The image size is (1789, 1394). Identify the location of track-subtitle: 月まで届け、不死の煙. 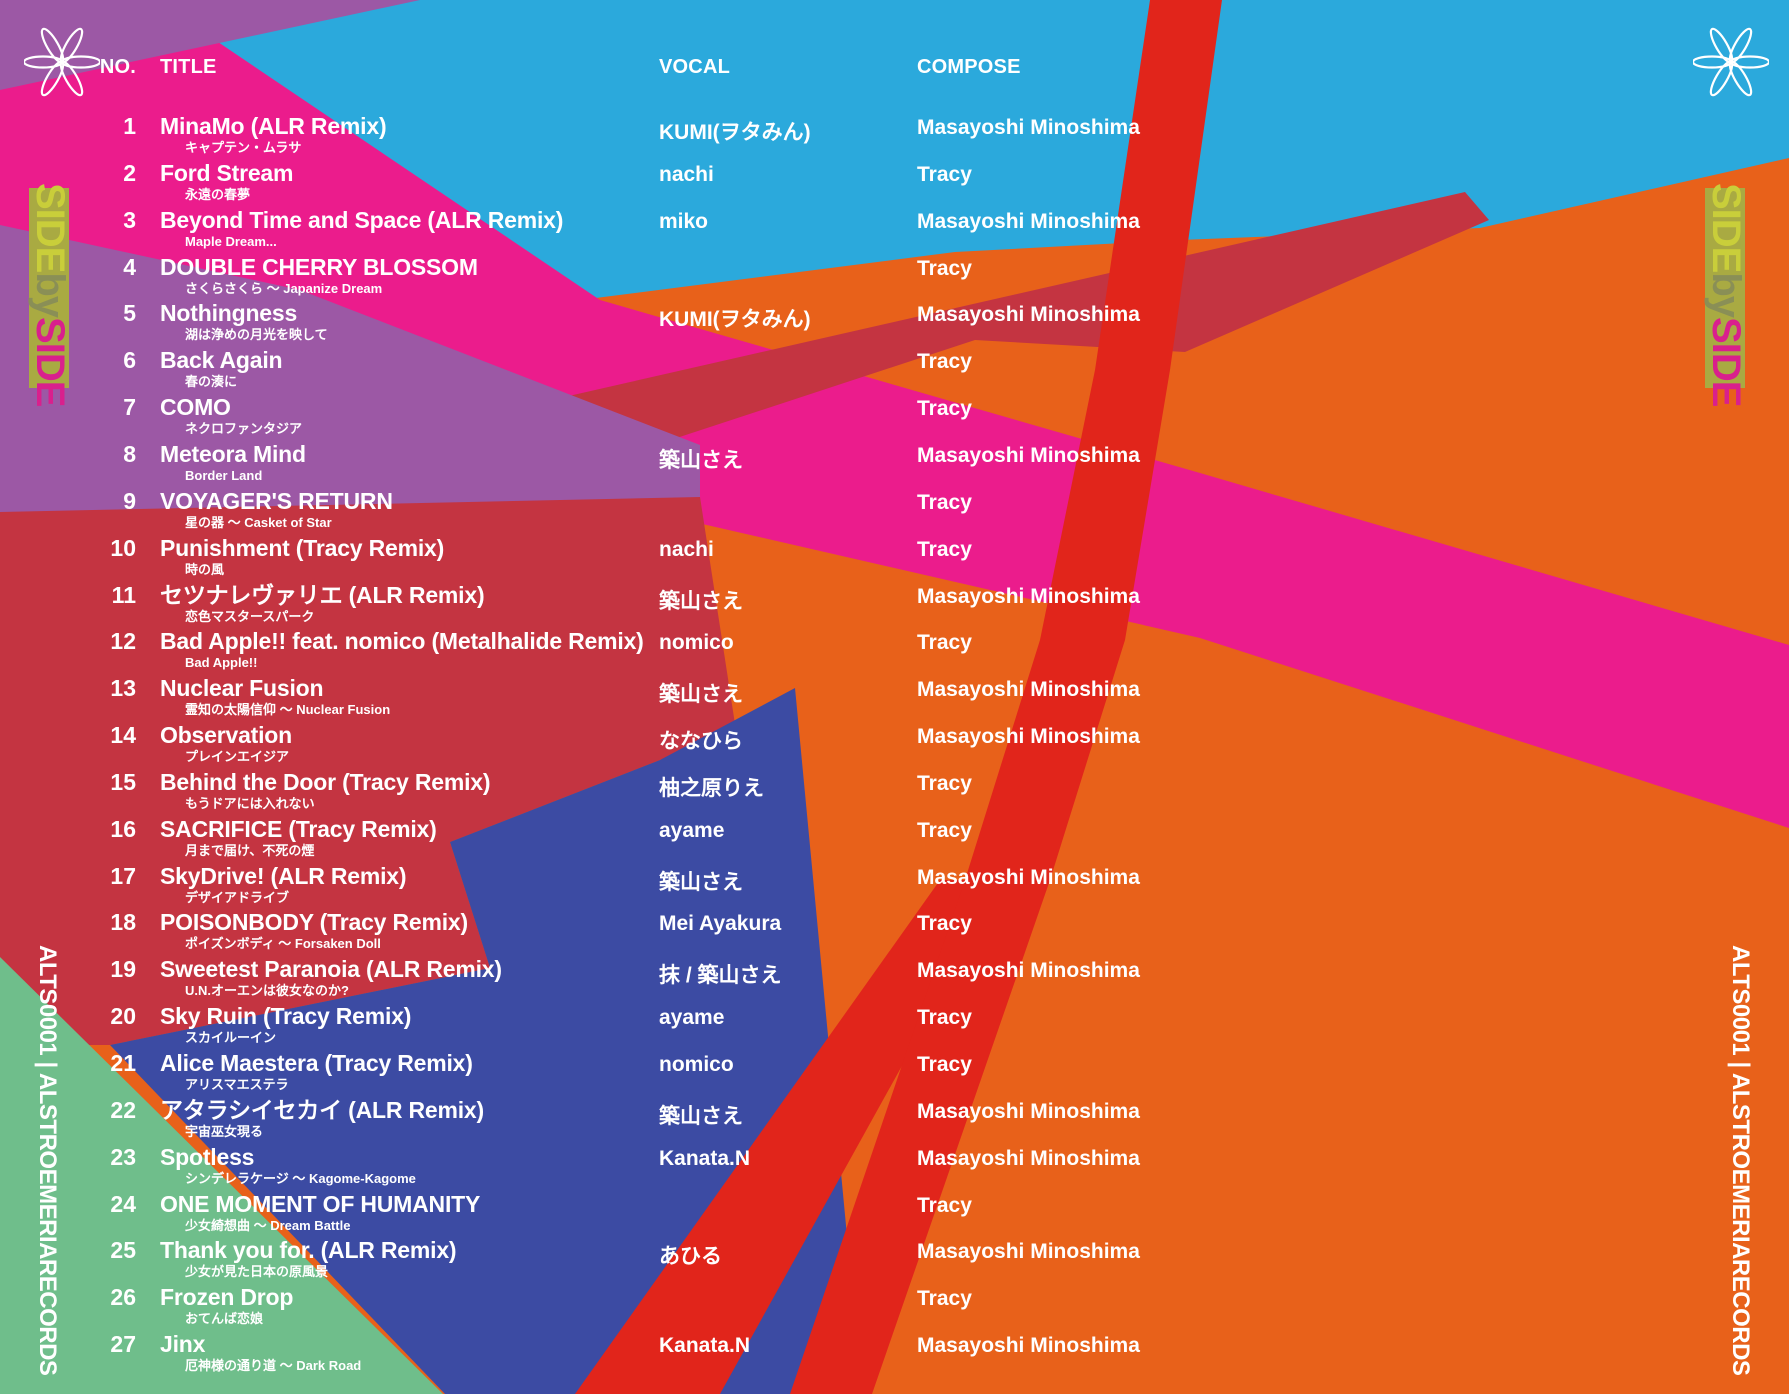
(250, 850).